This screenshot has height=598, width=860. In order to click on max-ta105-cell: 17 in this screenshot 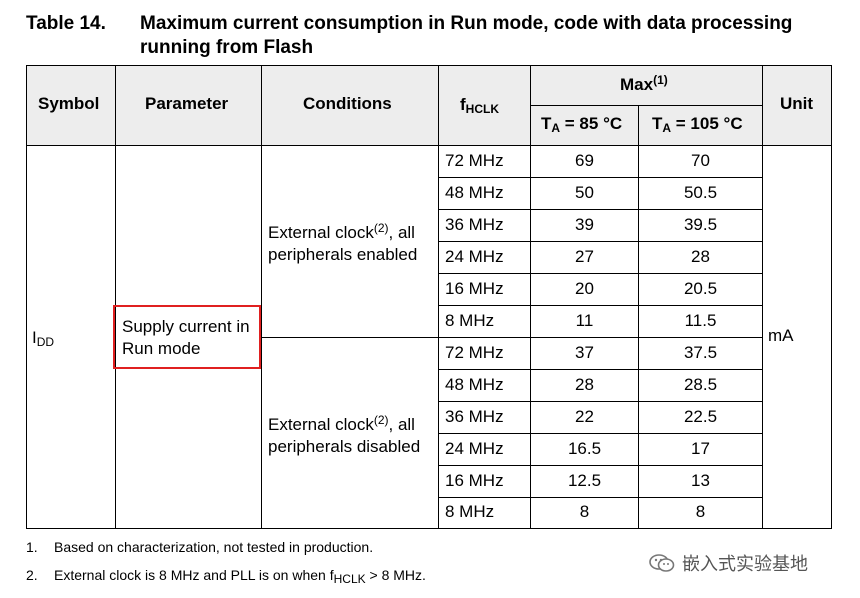, I will do `click(700, 448)`.